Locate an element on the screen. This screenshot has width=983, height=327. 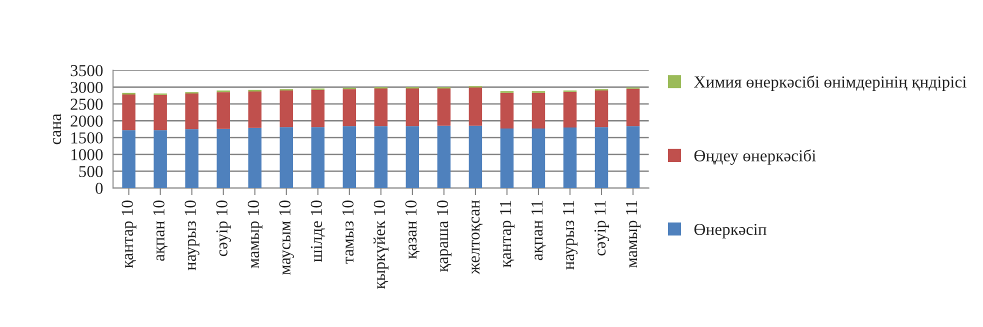
legend-label: Өнеркәсіп is located at coordinates (730, 231).